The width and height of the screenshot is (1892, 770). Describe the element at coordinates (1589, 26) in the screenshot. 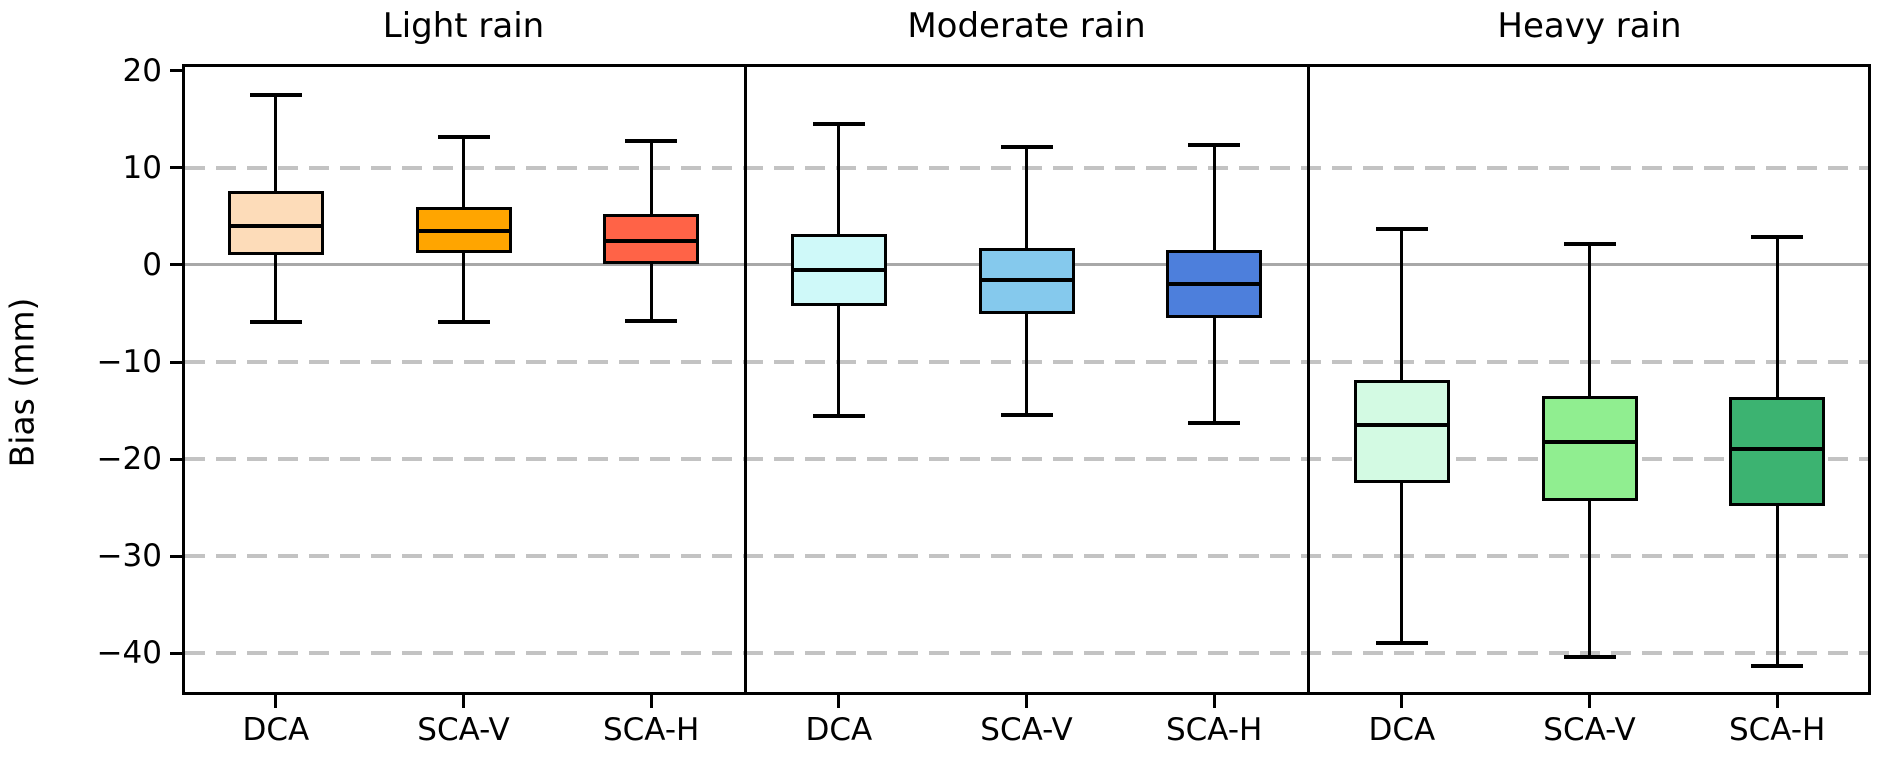

I see `panel-title-heavy-rain: Heavy rain` at that location.